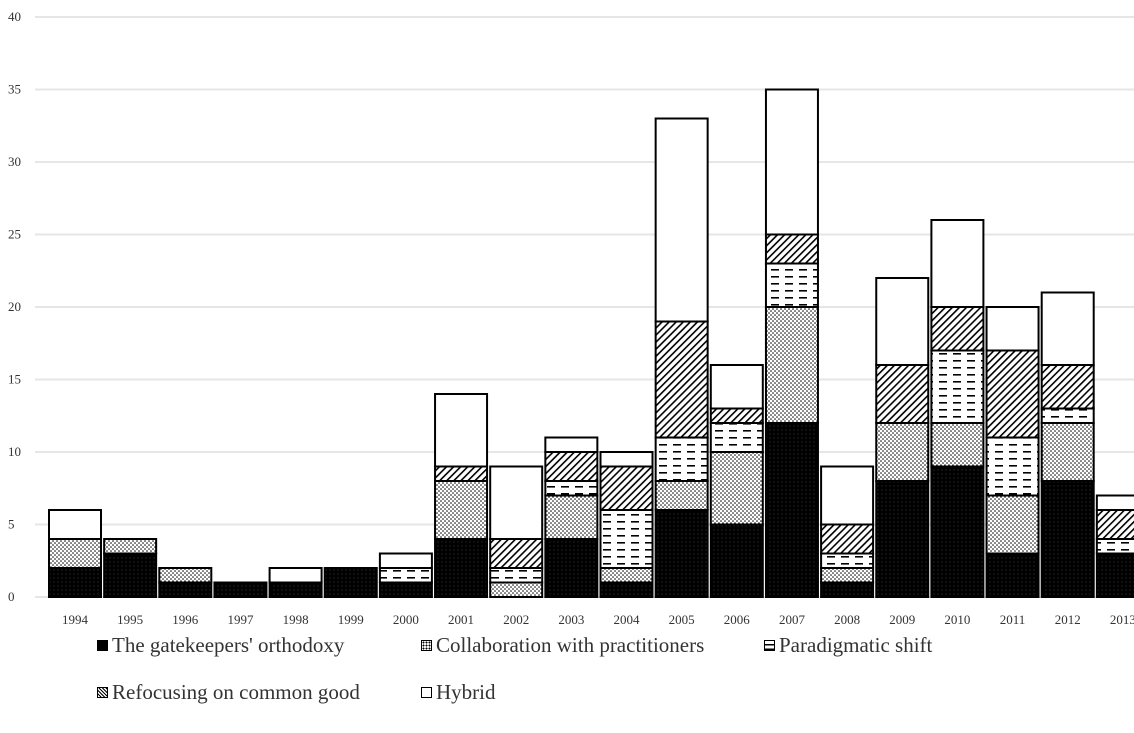 The width and height of the screenshot is (1134, 733). I want to click on y-tick-label: 30, so click(14, 161).